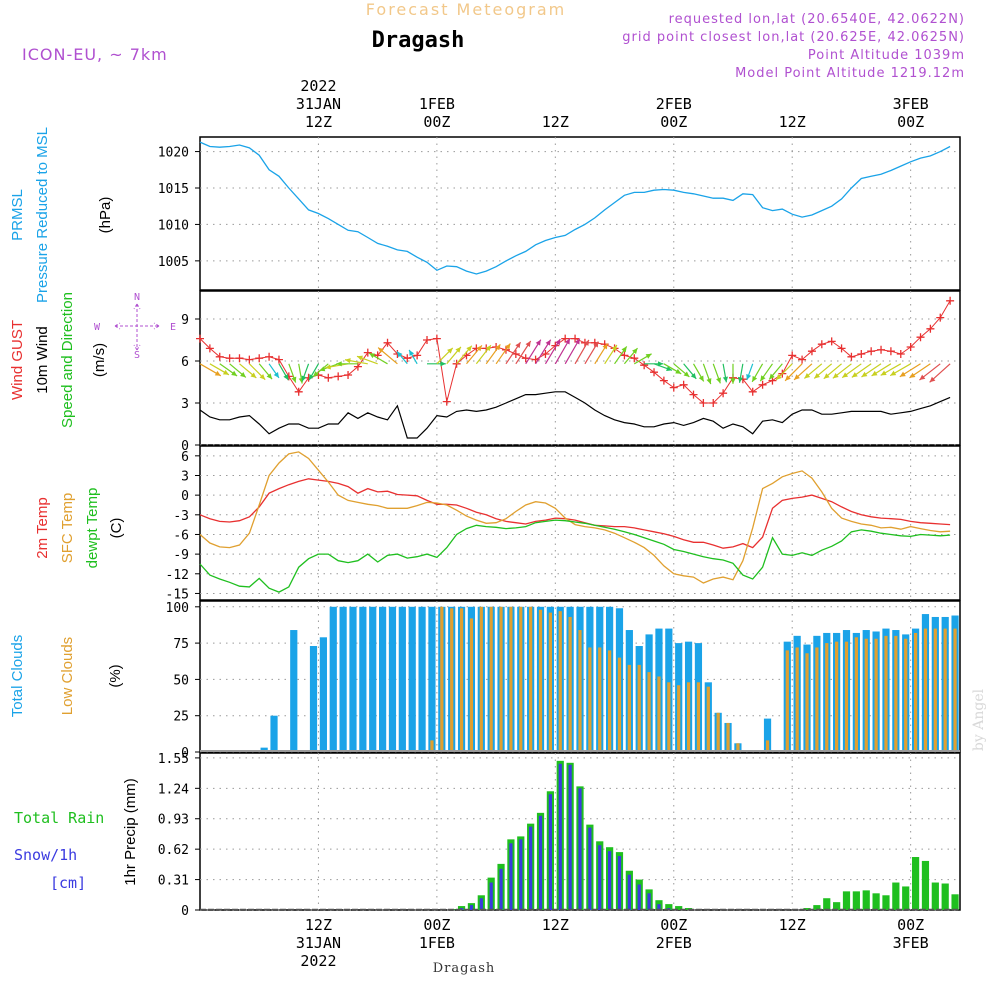  Describe the element at coordinates (173, 189) in the screenshot. I see `pressure-ytick-label: 1015` at that location.